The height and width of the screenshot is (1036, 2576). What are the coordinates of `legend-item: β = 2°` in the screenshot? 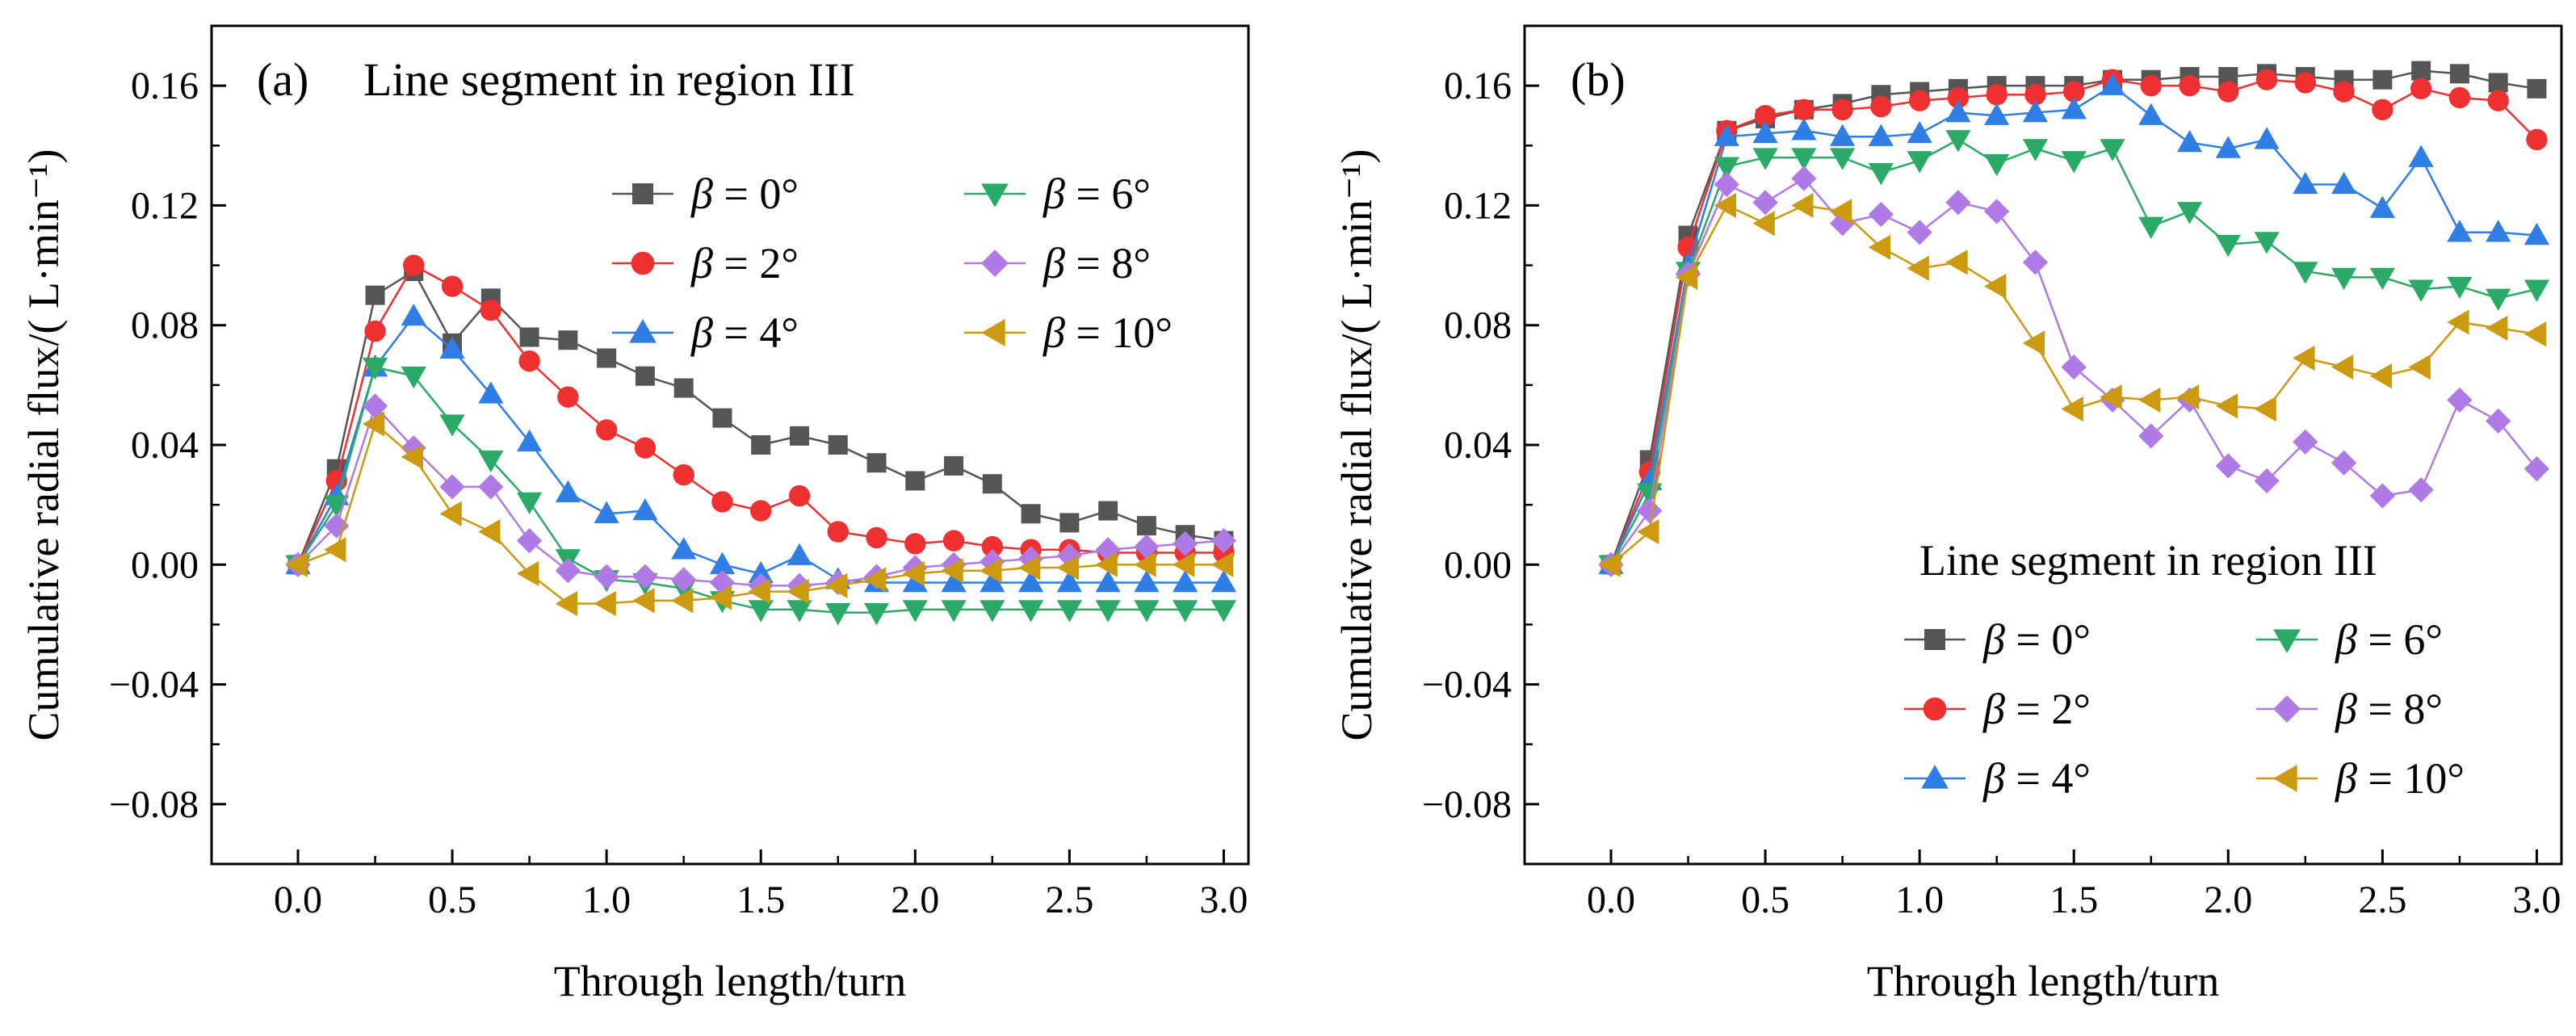 It's located at (705, 263).